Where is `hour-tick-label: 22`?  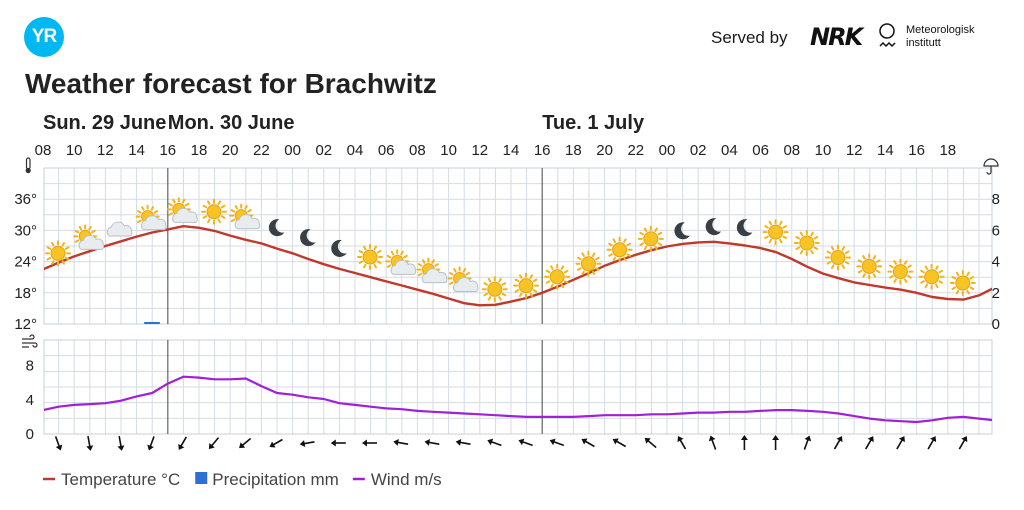
hour-tick-label: 22 is located at coordinates (635, 150).